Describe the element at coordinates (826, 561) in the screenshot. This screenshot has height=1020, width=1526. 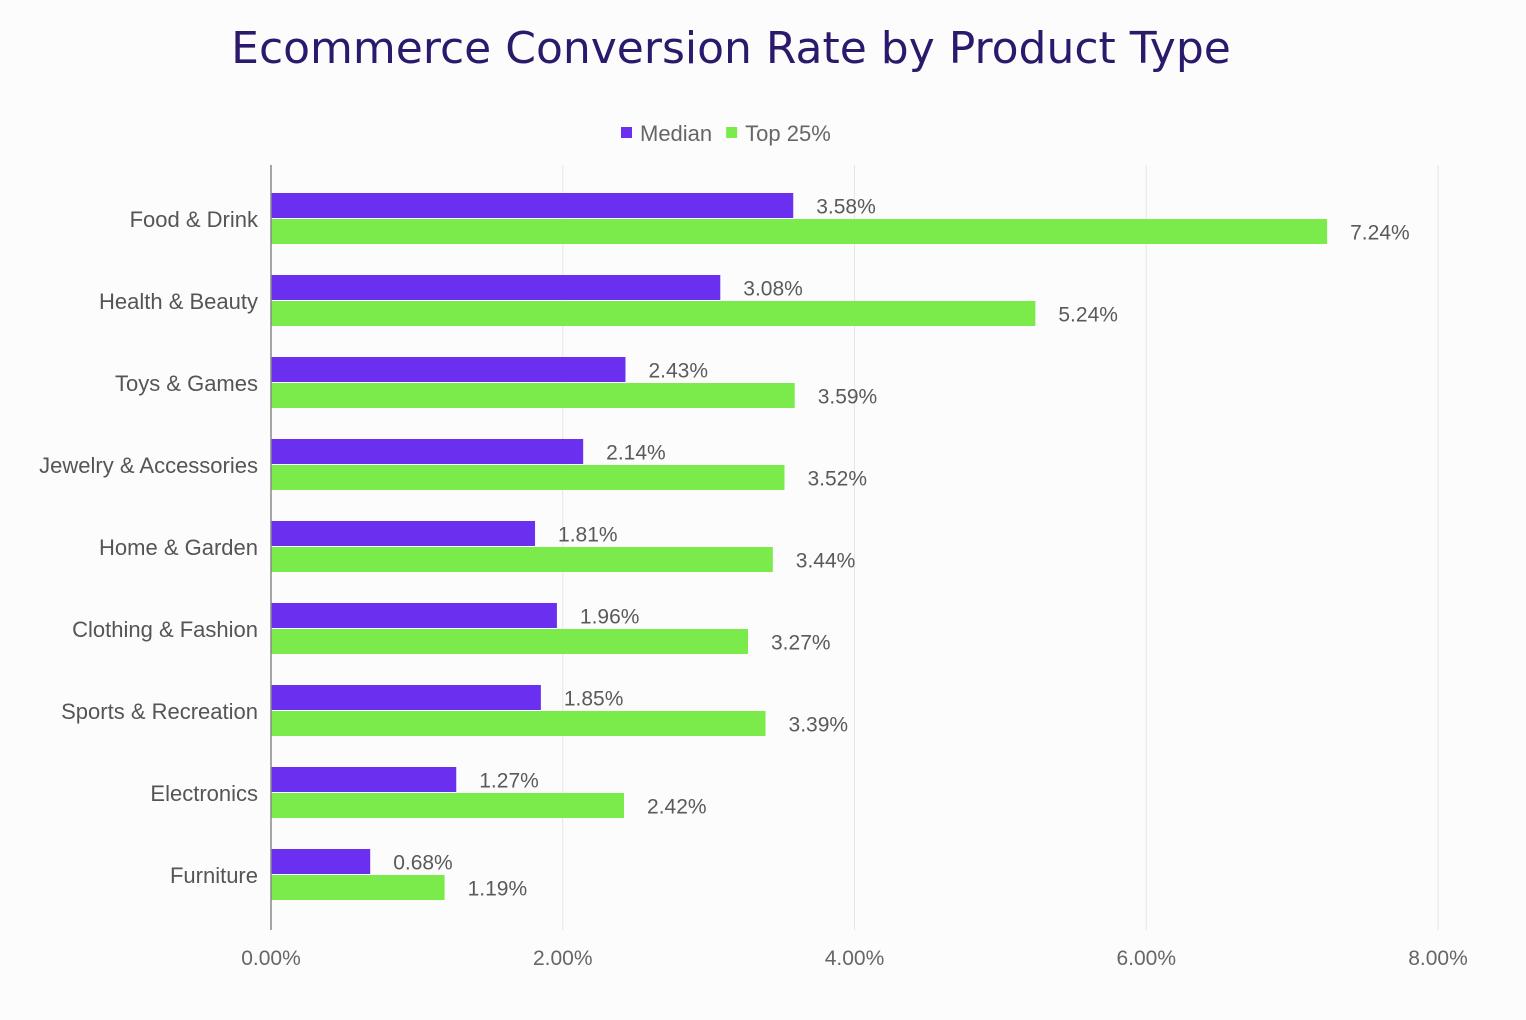
I see `data-label: 3.44%` at that location.